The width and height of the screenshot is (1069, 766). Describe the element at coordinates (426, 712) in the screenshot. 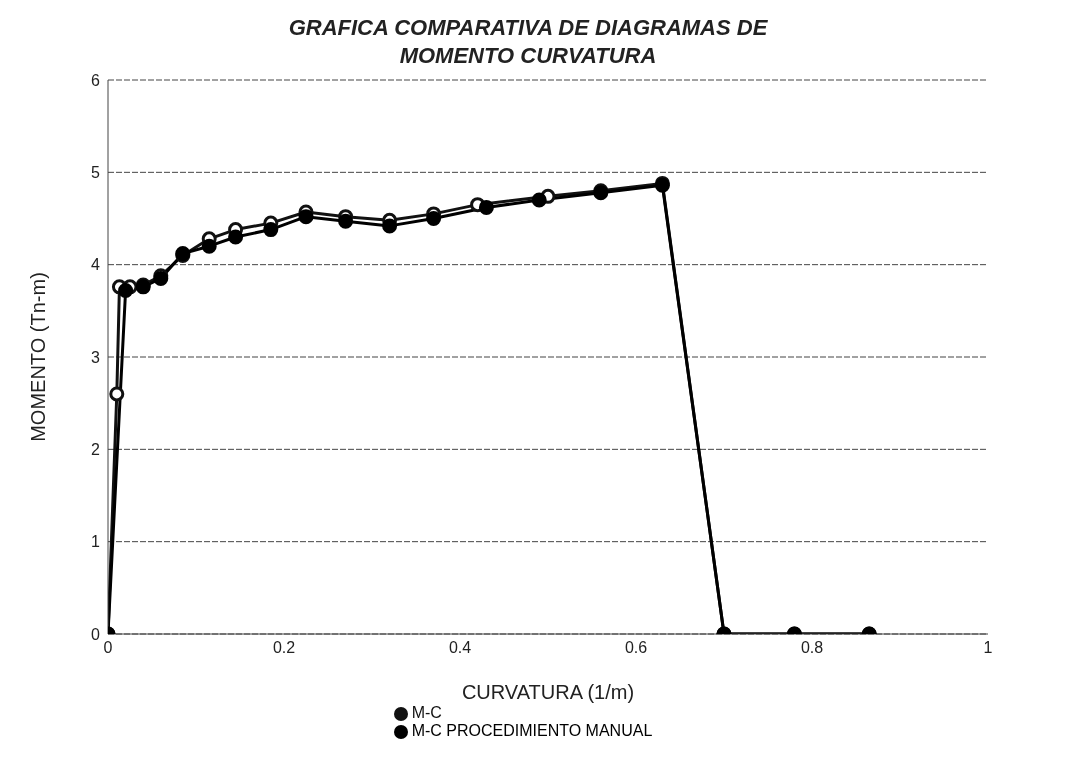

I see `legend-label: M-C` at that location.